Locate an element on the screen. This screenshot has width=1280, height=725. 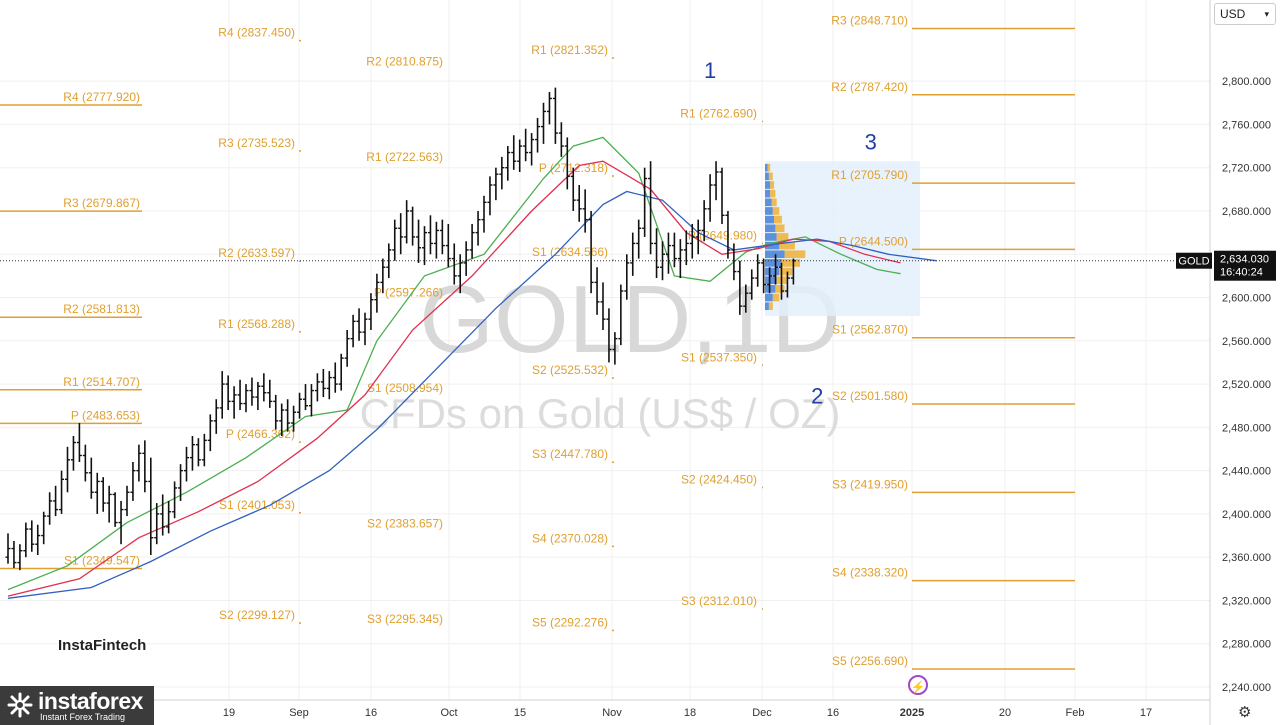
pivot-label: S5 (2256.690) is located at coordinates (870, 661).